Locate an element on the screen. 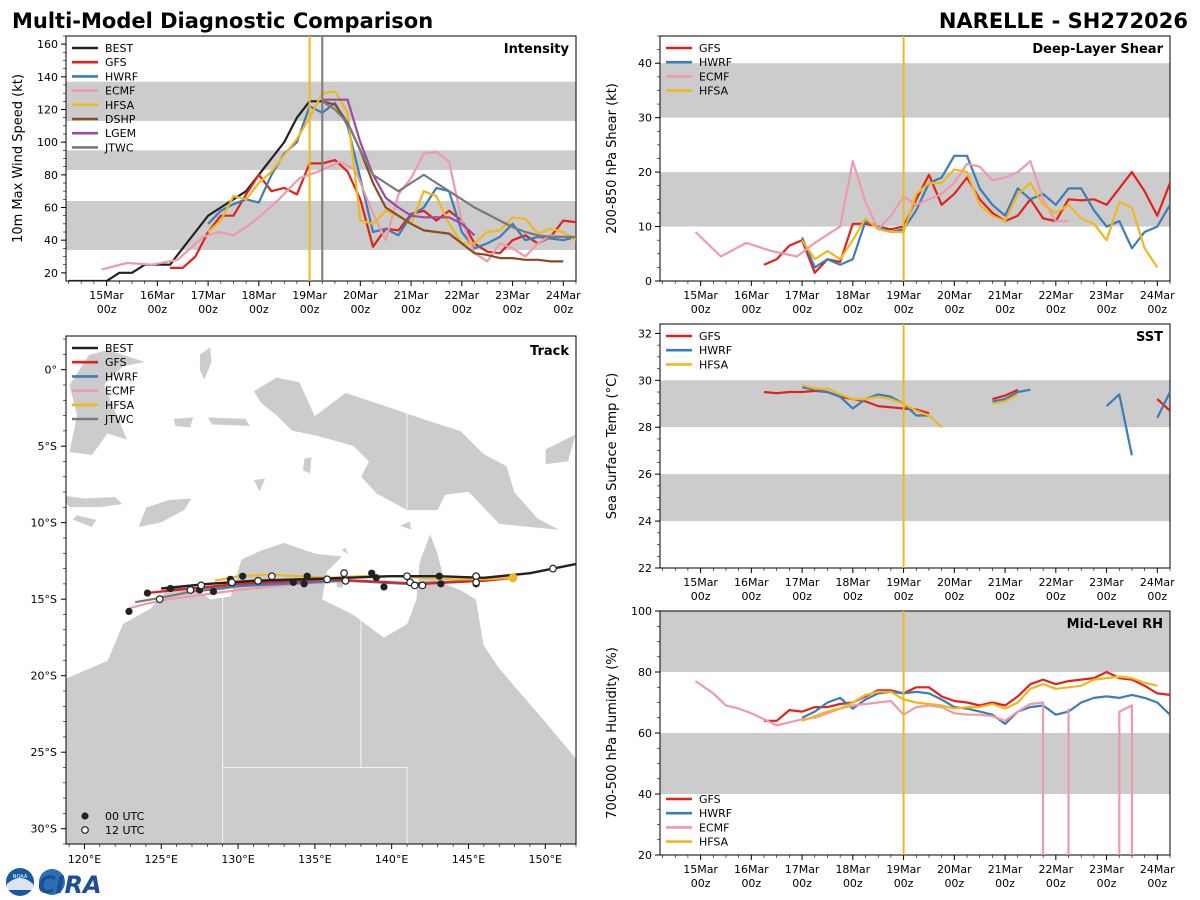 The image size is (1200, 900). shear-xtick-label: 20Mar is located at coordinates (954, 295).